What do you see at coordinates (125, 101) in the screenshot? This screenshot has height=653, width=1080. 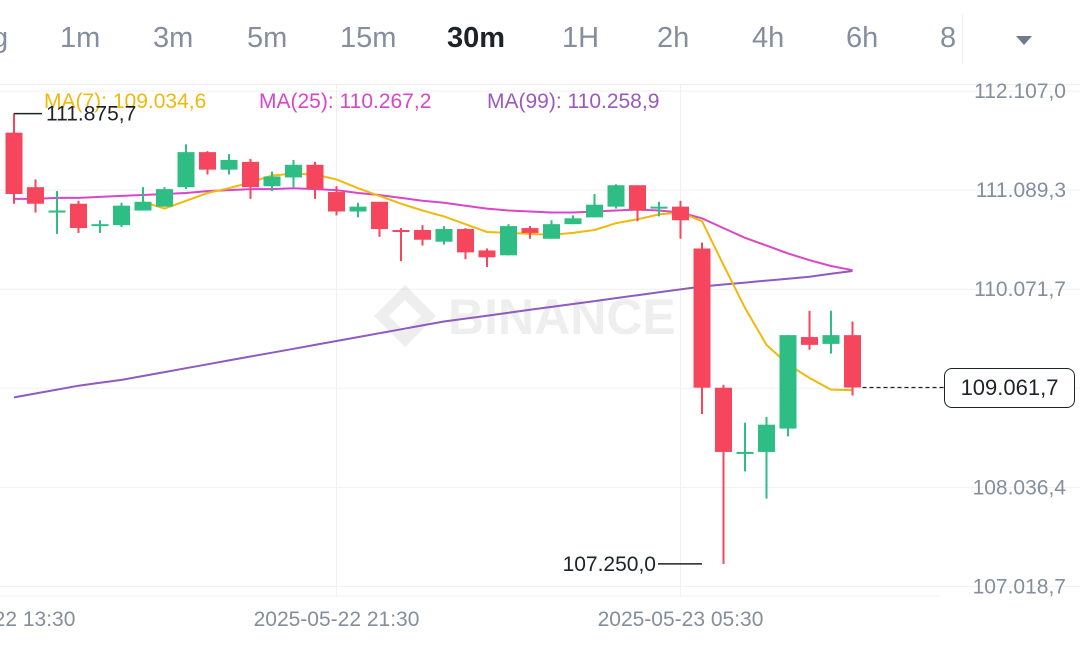 I see `ma7-indicator: MA(7): 109.034,6` at bounding box center [125, 101].